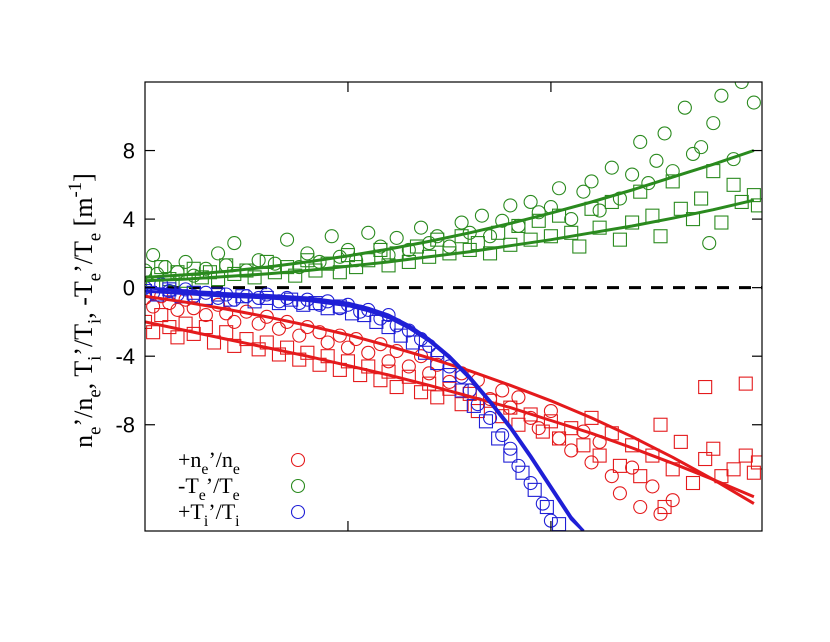  I want to click on y-tick-label: 8, so click(129, 151).